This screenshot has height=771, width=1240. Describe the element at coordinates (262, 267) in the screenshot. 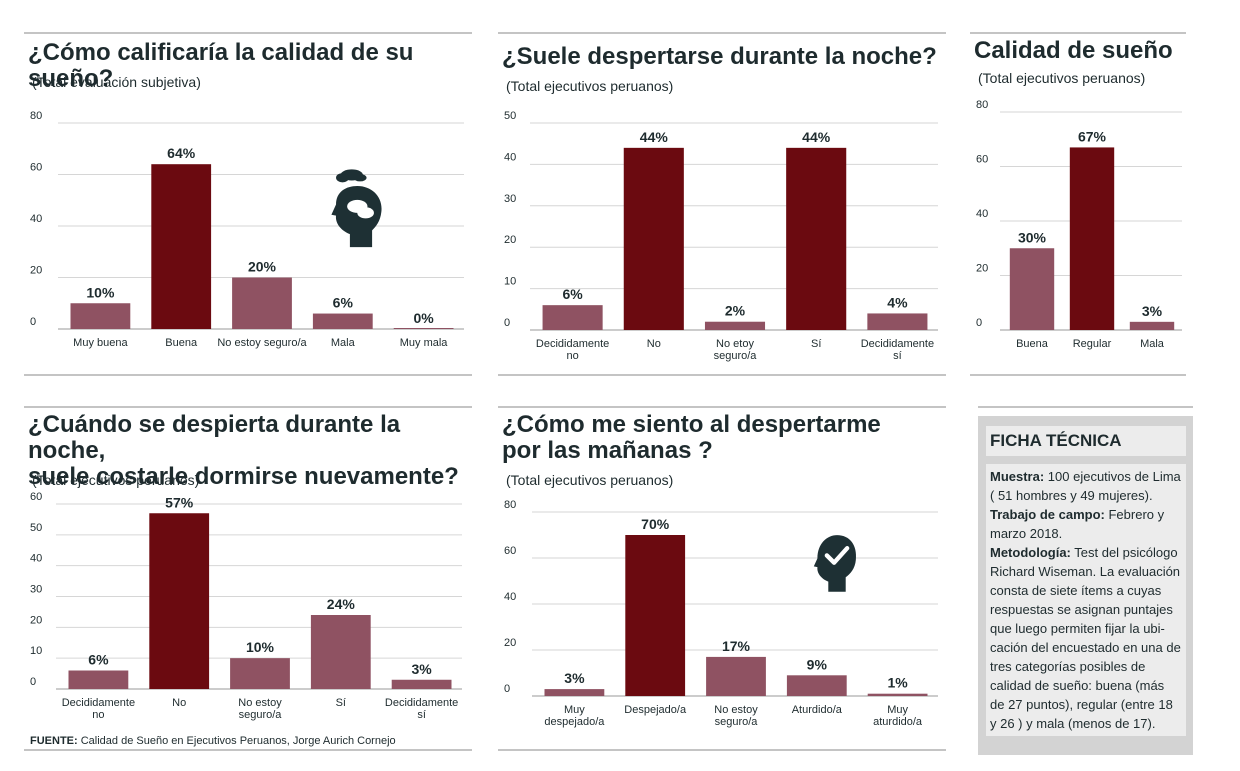

I see `data-label: 20%` at that location.